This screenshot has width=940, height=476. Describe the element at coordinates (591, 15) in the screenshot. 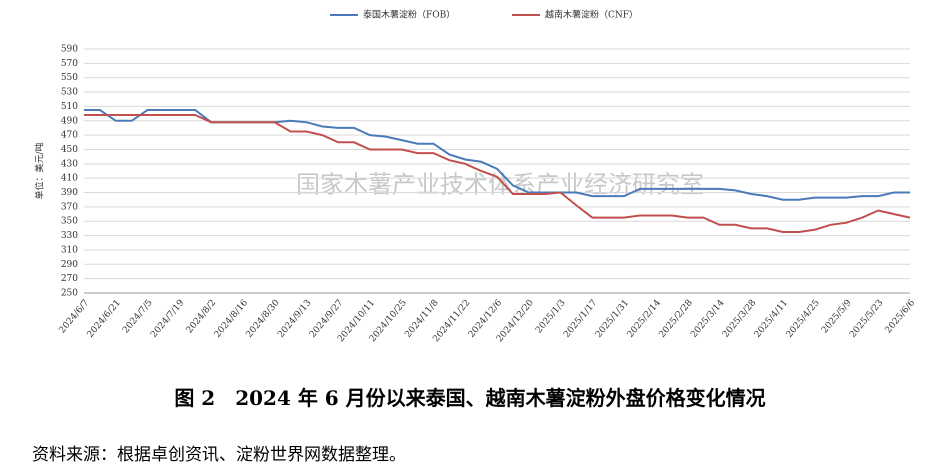

I see `legend-label: 越南木薯淀粉（CNF）` at that location.